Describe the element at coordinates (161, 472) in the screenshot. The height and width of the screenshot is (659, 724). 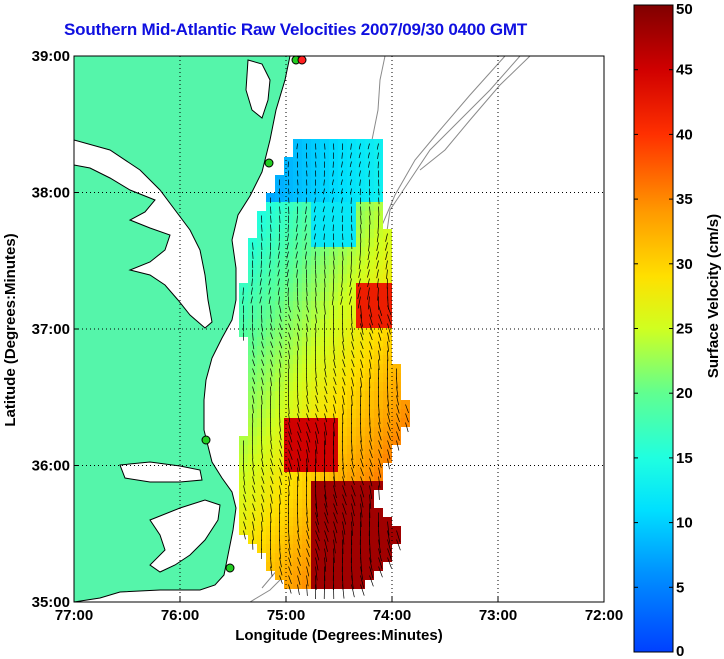
I see `albemarle-sound` at that location.